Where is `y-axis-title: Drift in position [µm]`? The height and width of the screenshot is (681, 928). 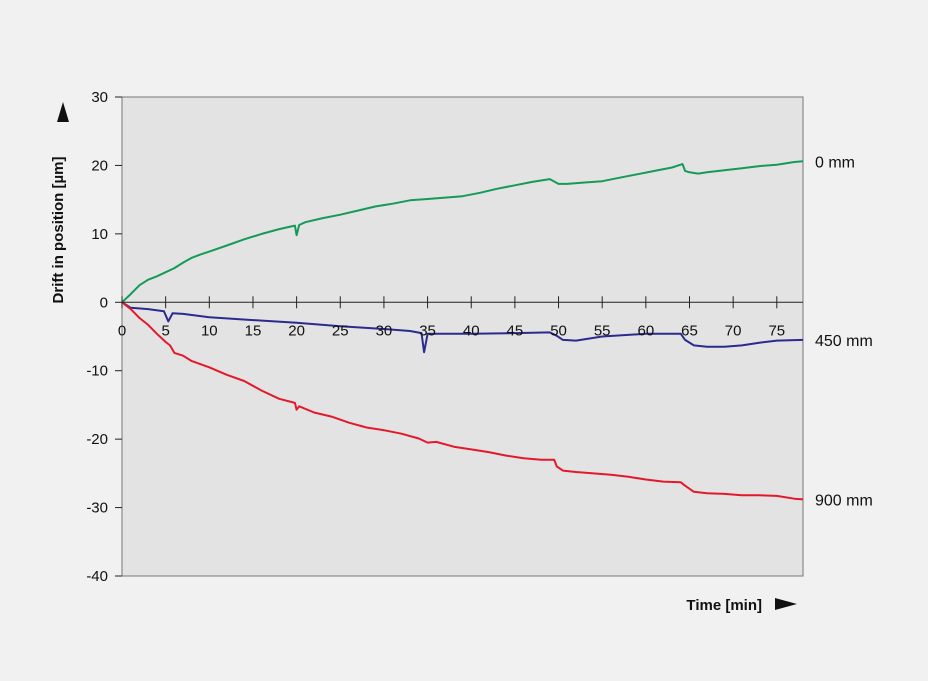
y-axis-title: Drift in position [µm] is located at coordinates (58, 230).